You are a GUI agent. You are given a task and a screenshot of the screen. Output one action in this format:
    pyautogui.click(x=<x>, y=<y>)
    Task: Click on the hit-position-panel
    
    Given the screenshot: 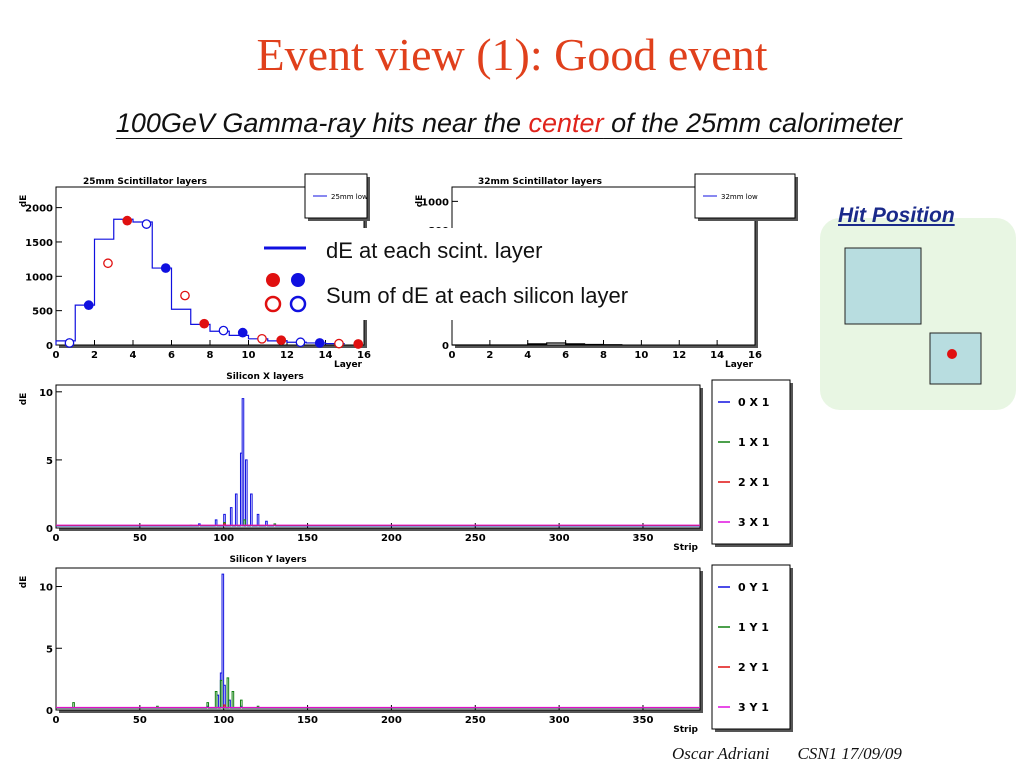 What is the action you would take?
    pyautogui.click(x=918, y=314)
    